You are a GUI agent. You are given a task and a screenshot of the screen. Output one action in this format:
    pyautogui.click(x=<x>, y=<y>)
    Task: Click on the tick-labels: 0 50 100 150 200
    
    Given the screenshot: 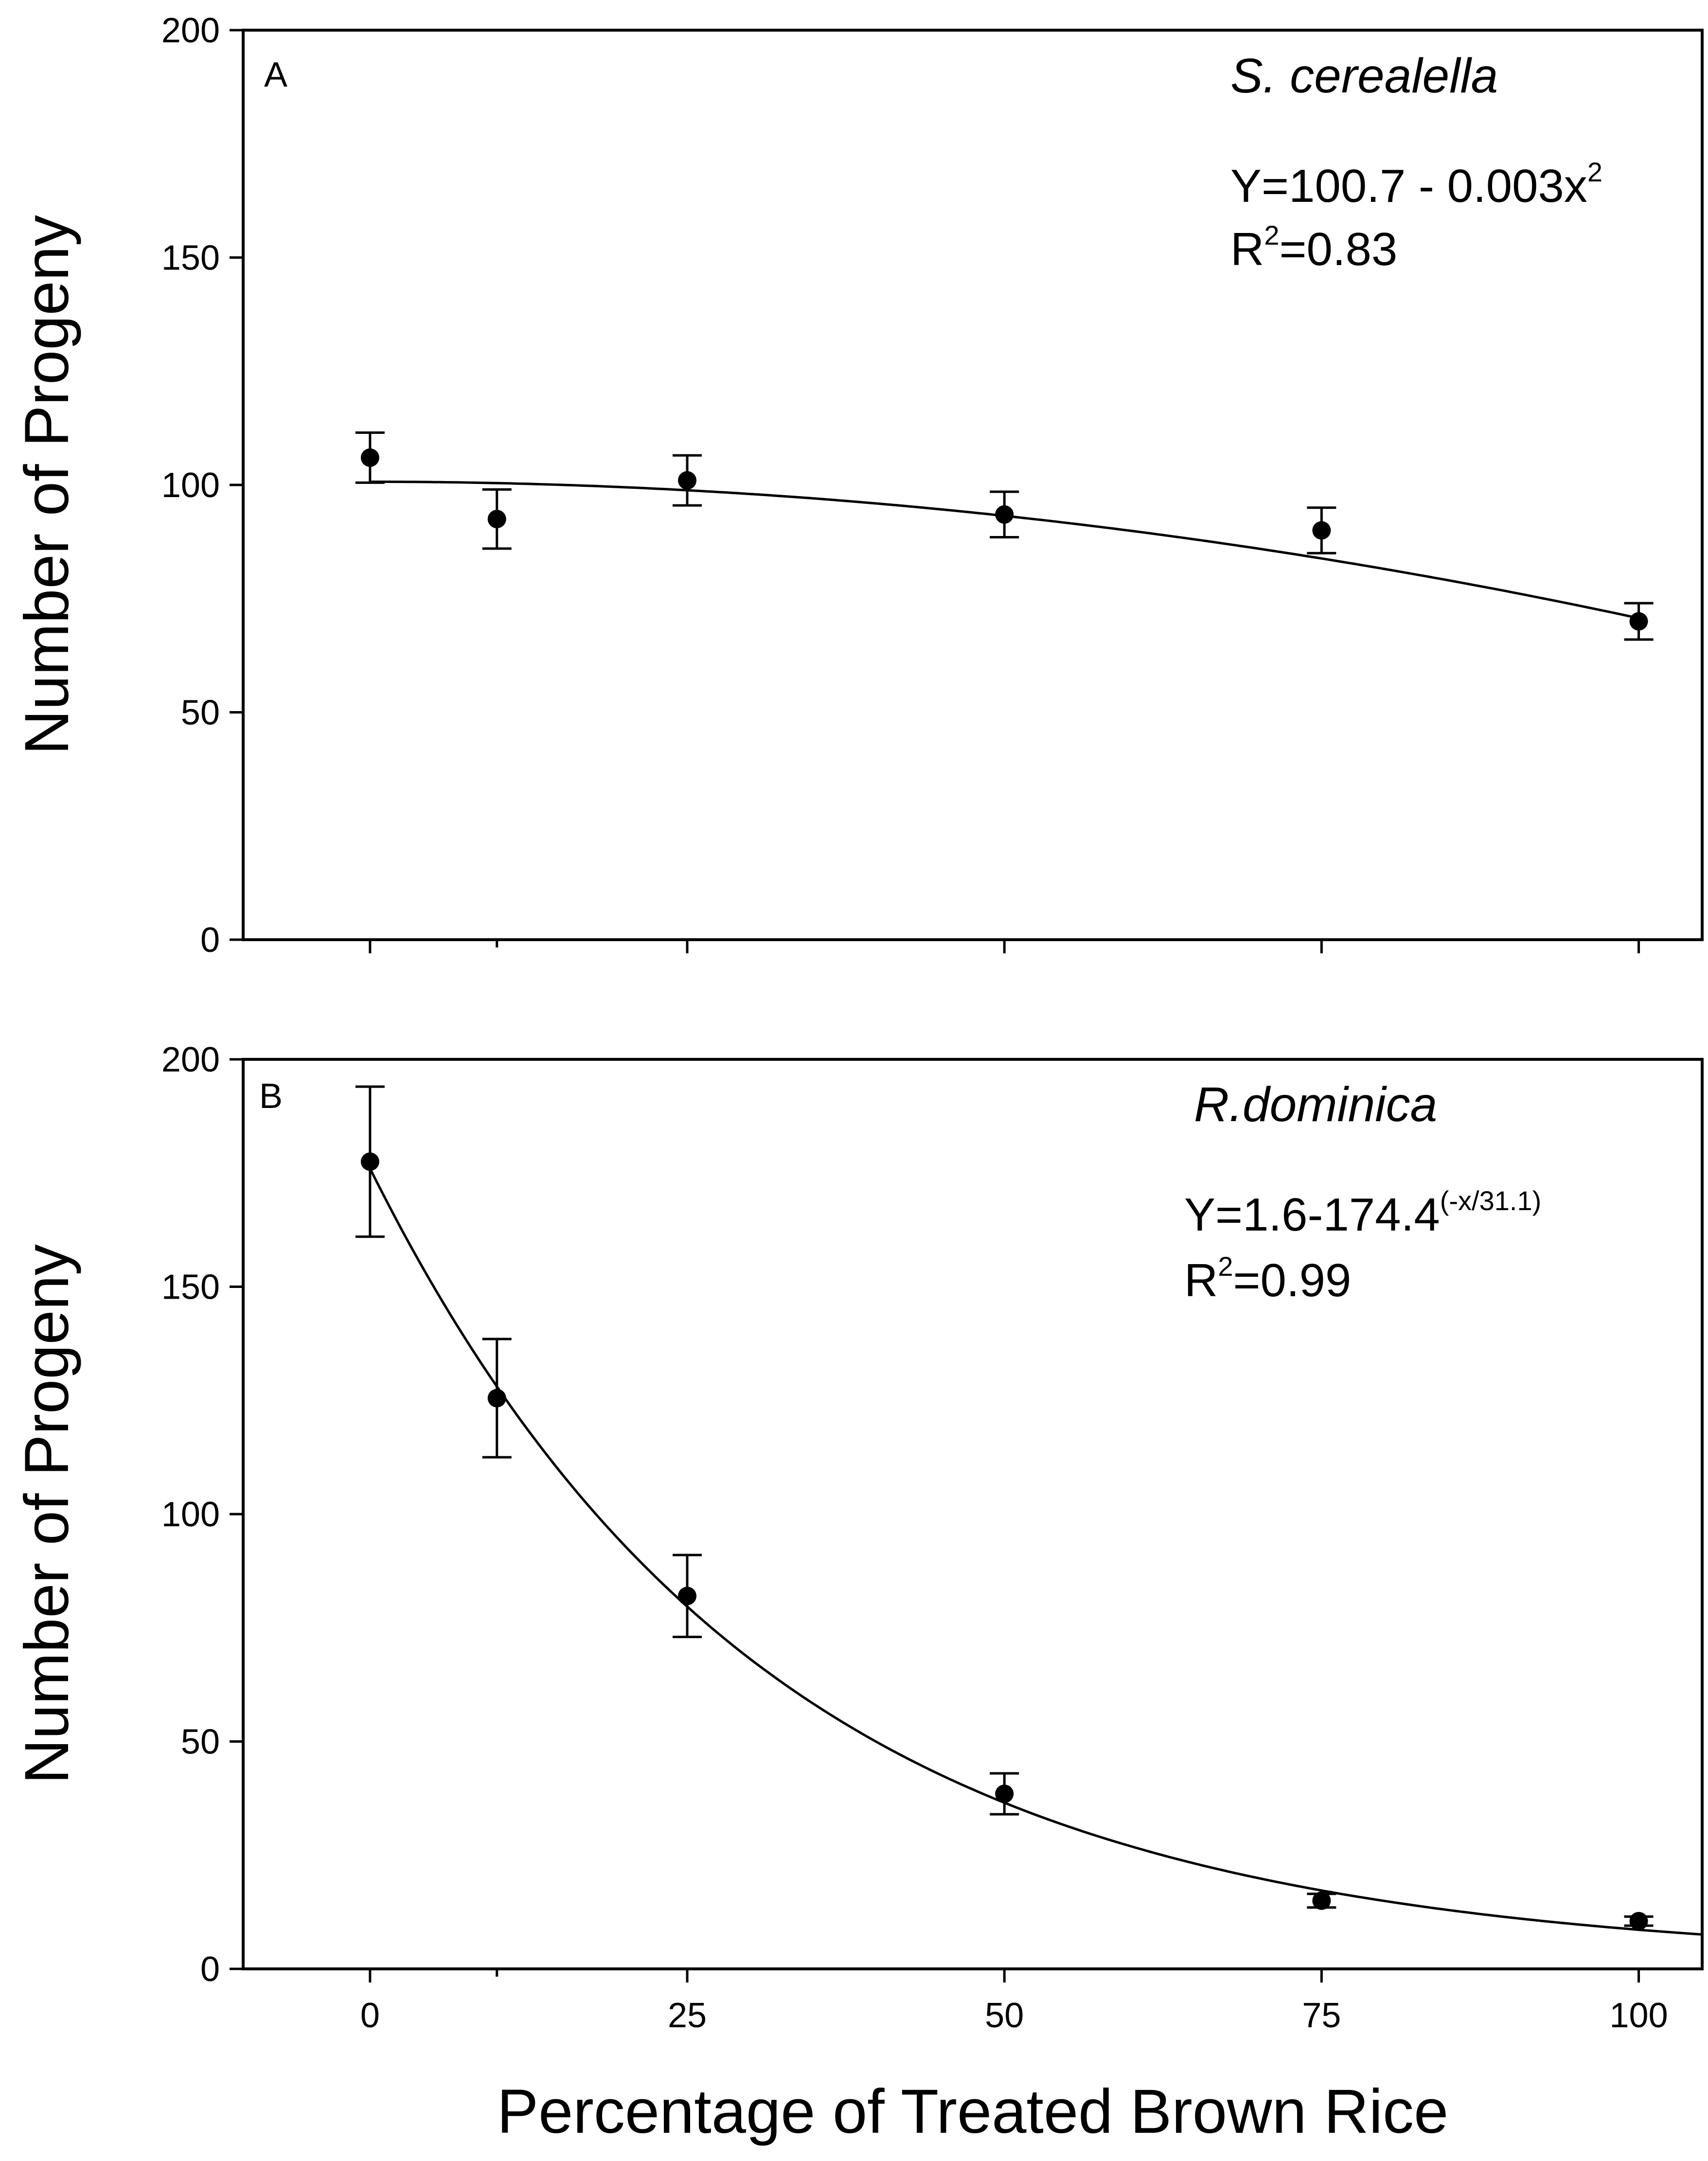 What is the action you would take?
    pyautogui.click(x=190, y=485)
    